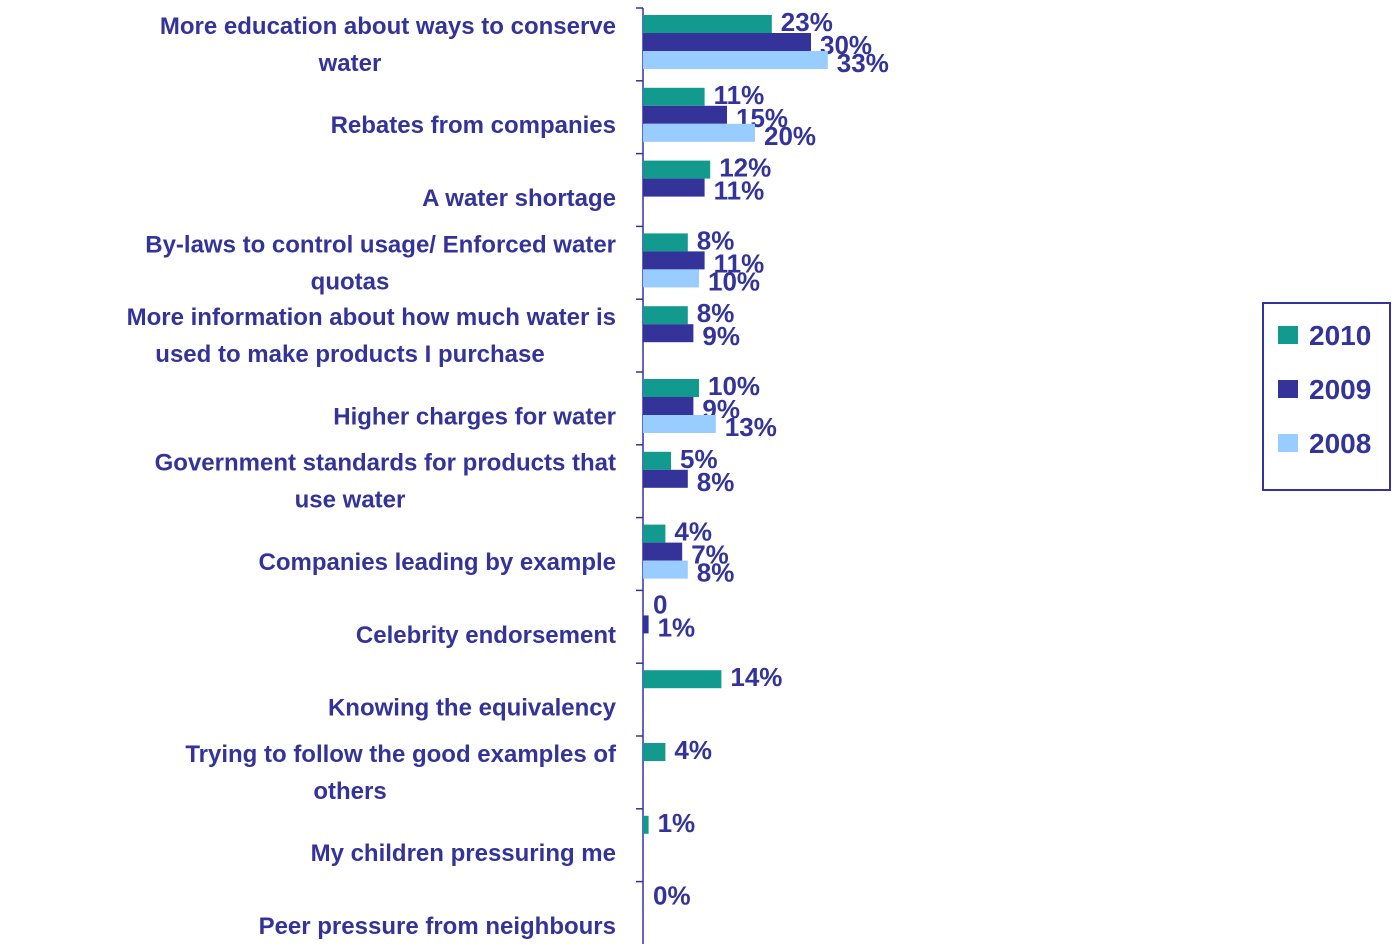  Describe the element at coordinates (1340, 335) in the screenshot. I see `legend-label: 2010` at that location.